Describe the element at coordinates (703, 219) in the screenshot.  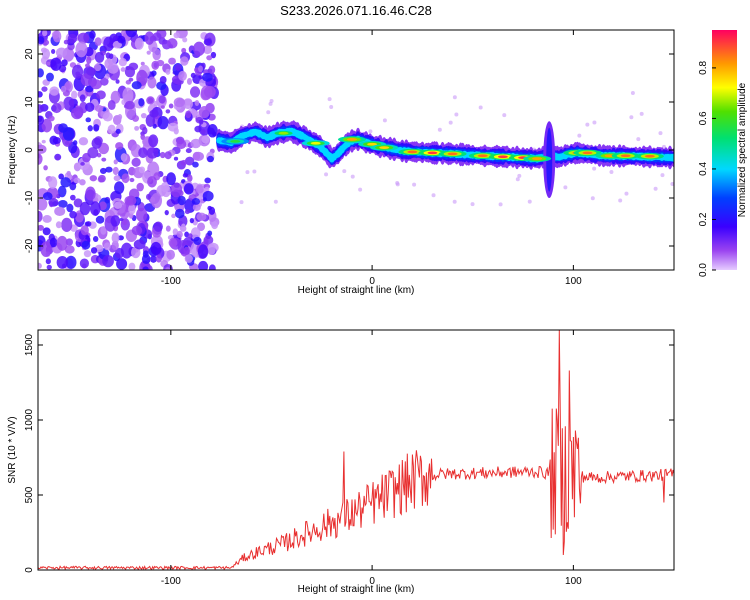
I see `colorbar-tick-label: 0.2` at that location.